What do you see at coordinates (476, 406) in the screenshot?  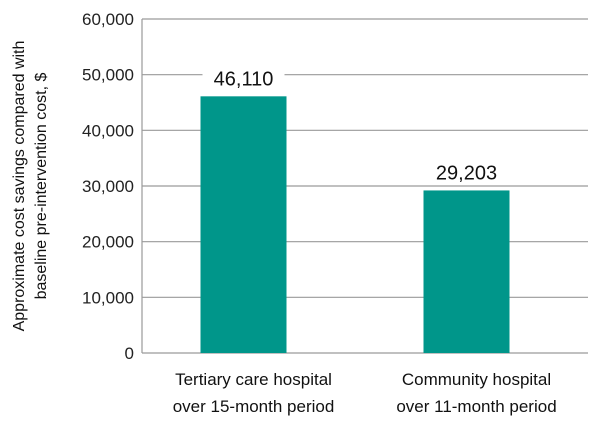 I see `x-category-label: over 11-month period` at bounding box center [476, 406].